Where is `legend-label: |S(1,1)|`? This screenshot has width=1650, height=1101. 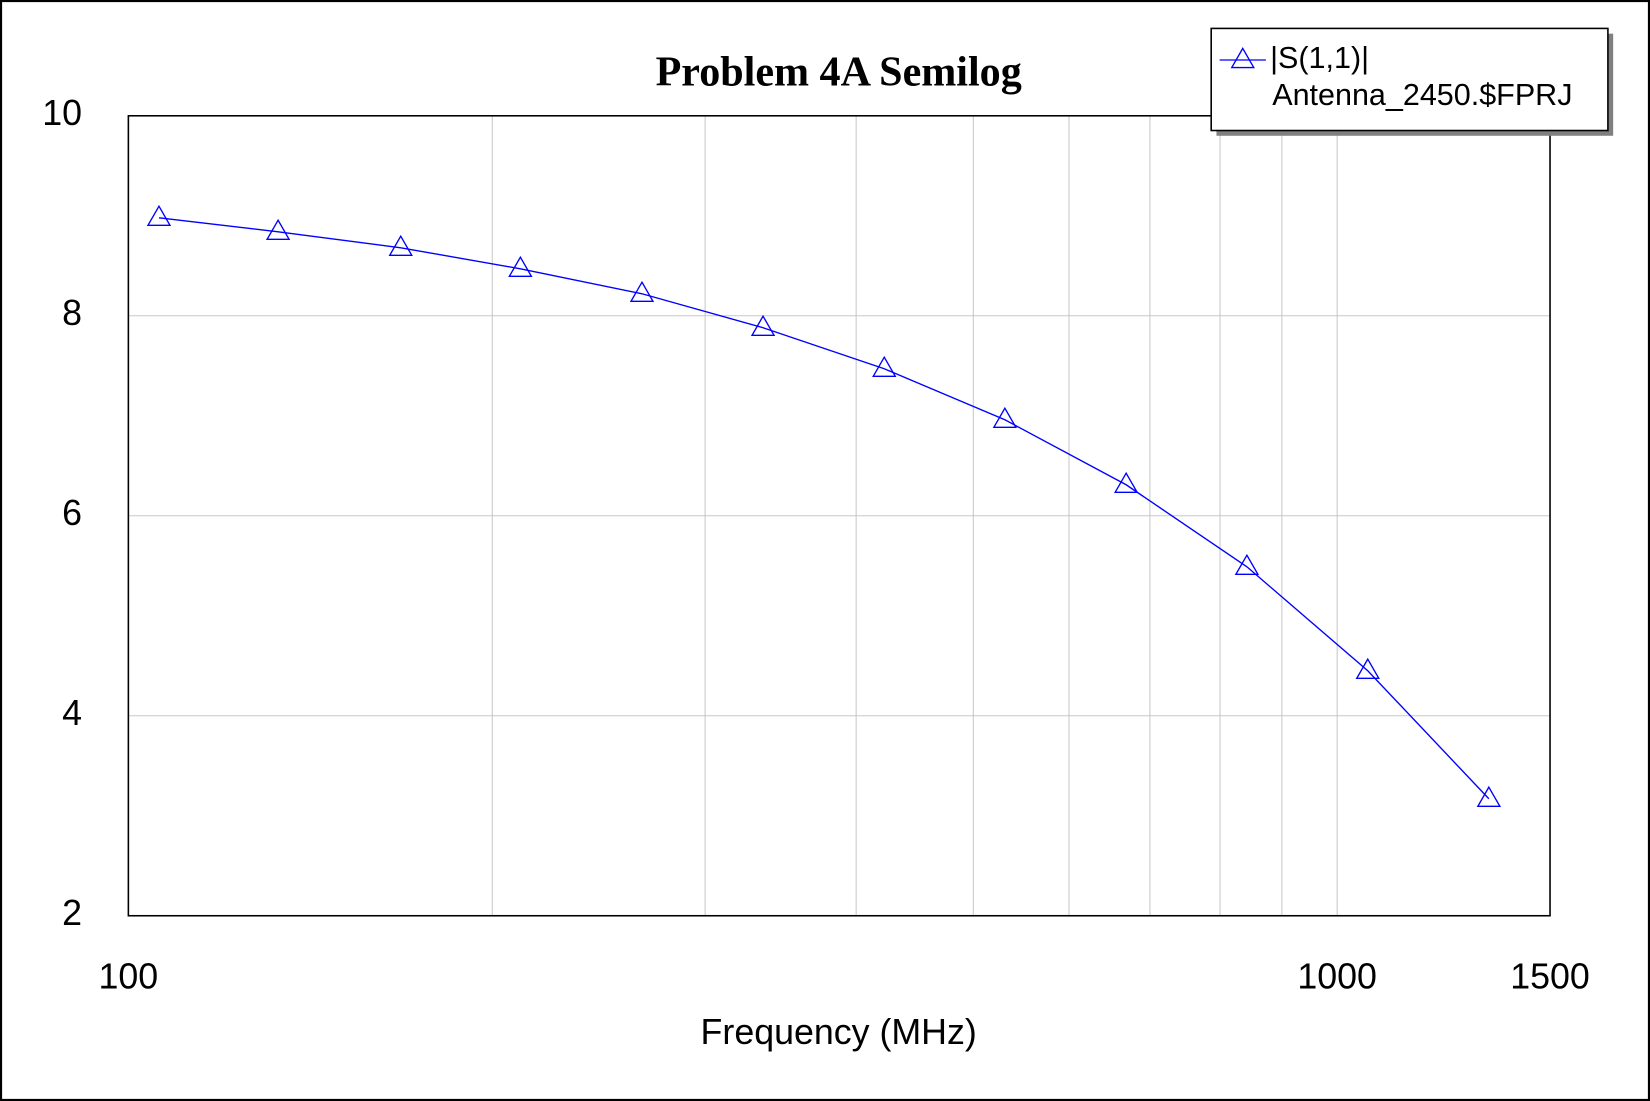
legend-label: |S(1,1)| is located at coordinates (1319, 58).